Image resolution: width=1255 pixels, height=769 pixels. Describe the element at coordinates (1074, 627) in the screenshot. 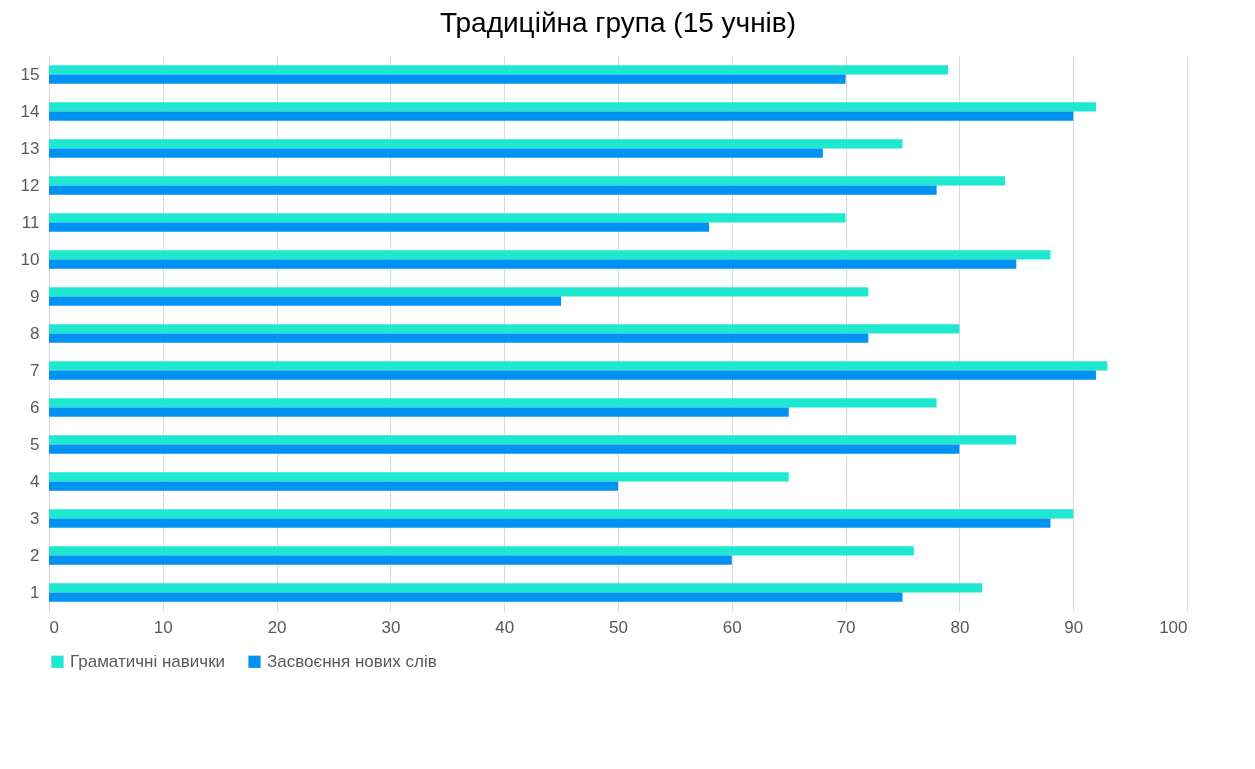

I see `x-tick-label: 90` at that location.